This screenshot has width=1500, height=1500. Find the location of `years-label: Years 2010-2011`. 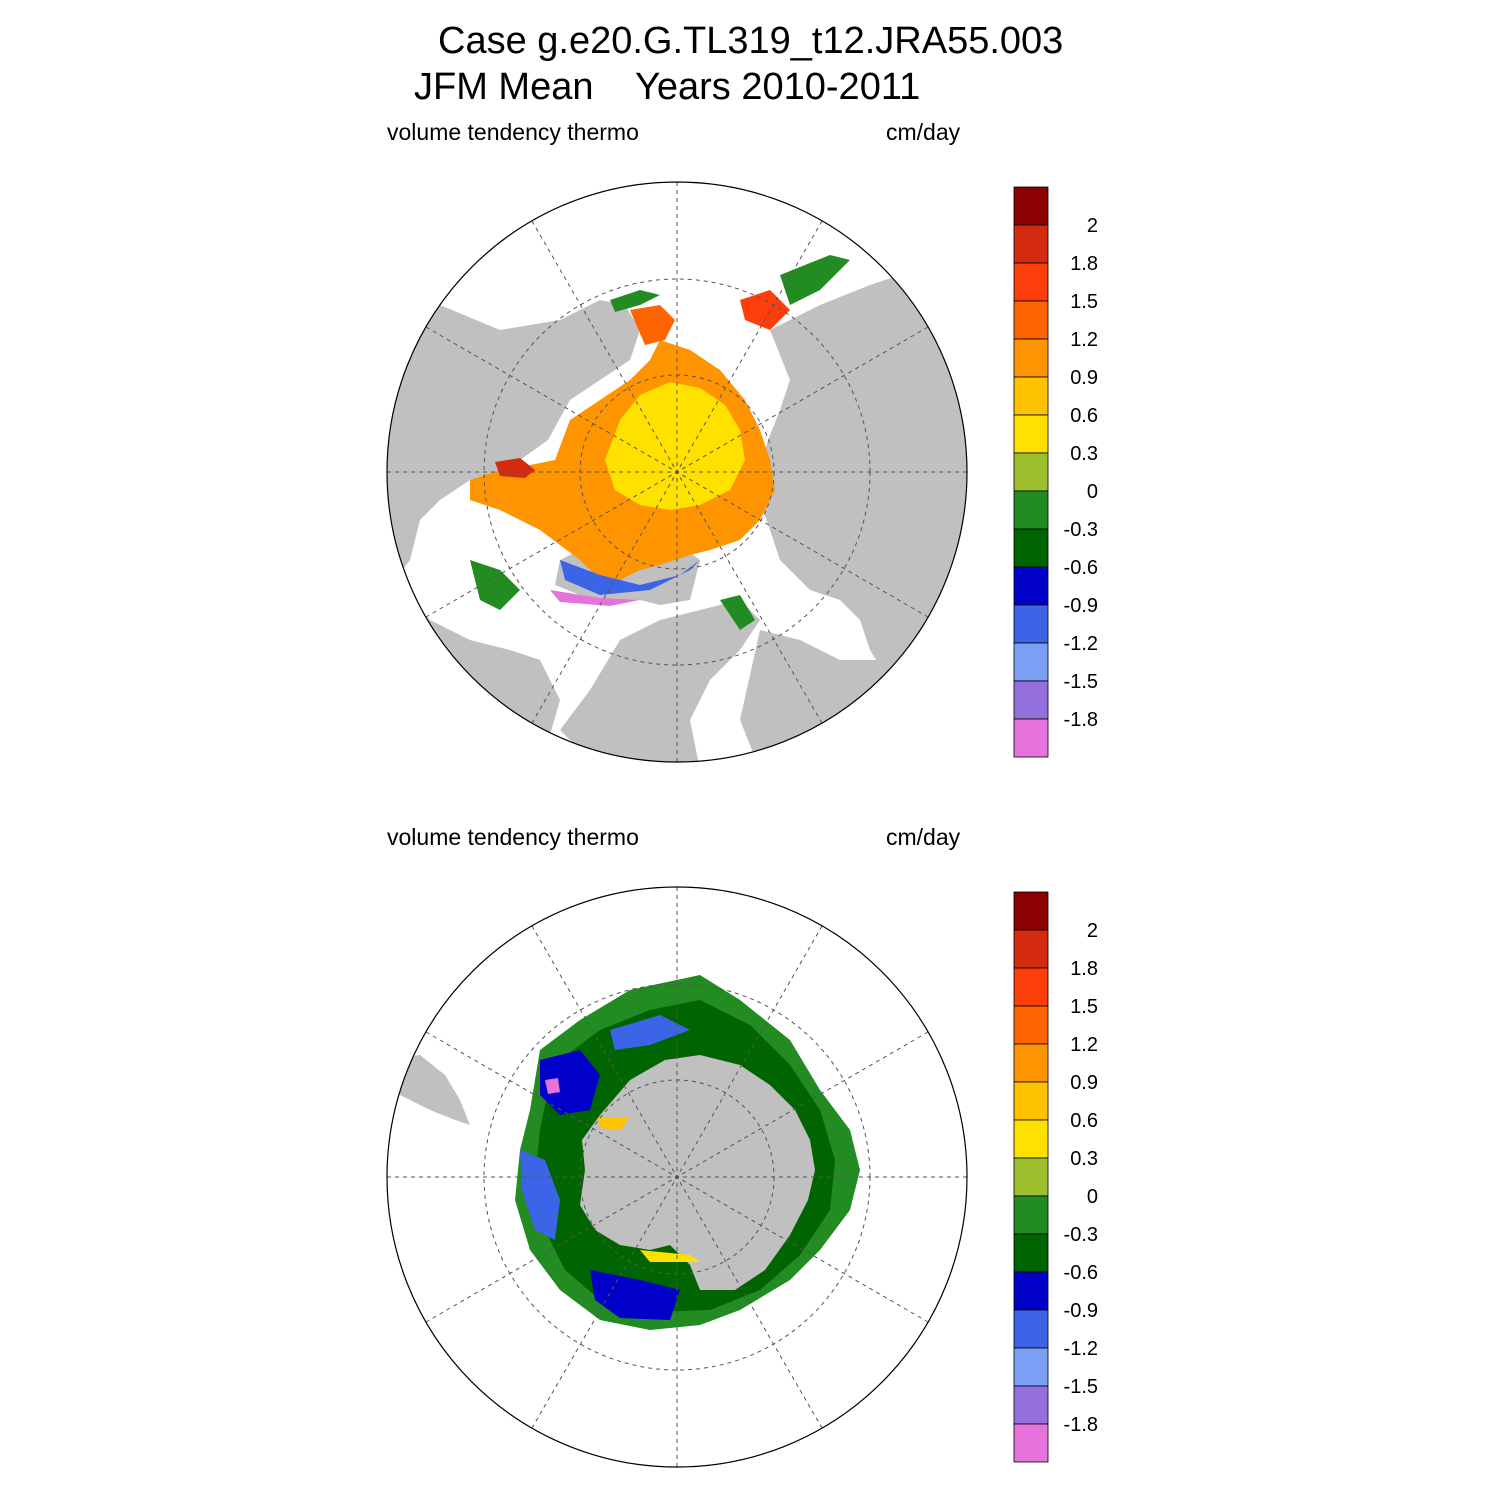

years-label: Years 2010-2011 is located at coordinates (778, 87).